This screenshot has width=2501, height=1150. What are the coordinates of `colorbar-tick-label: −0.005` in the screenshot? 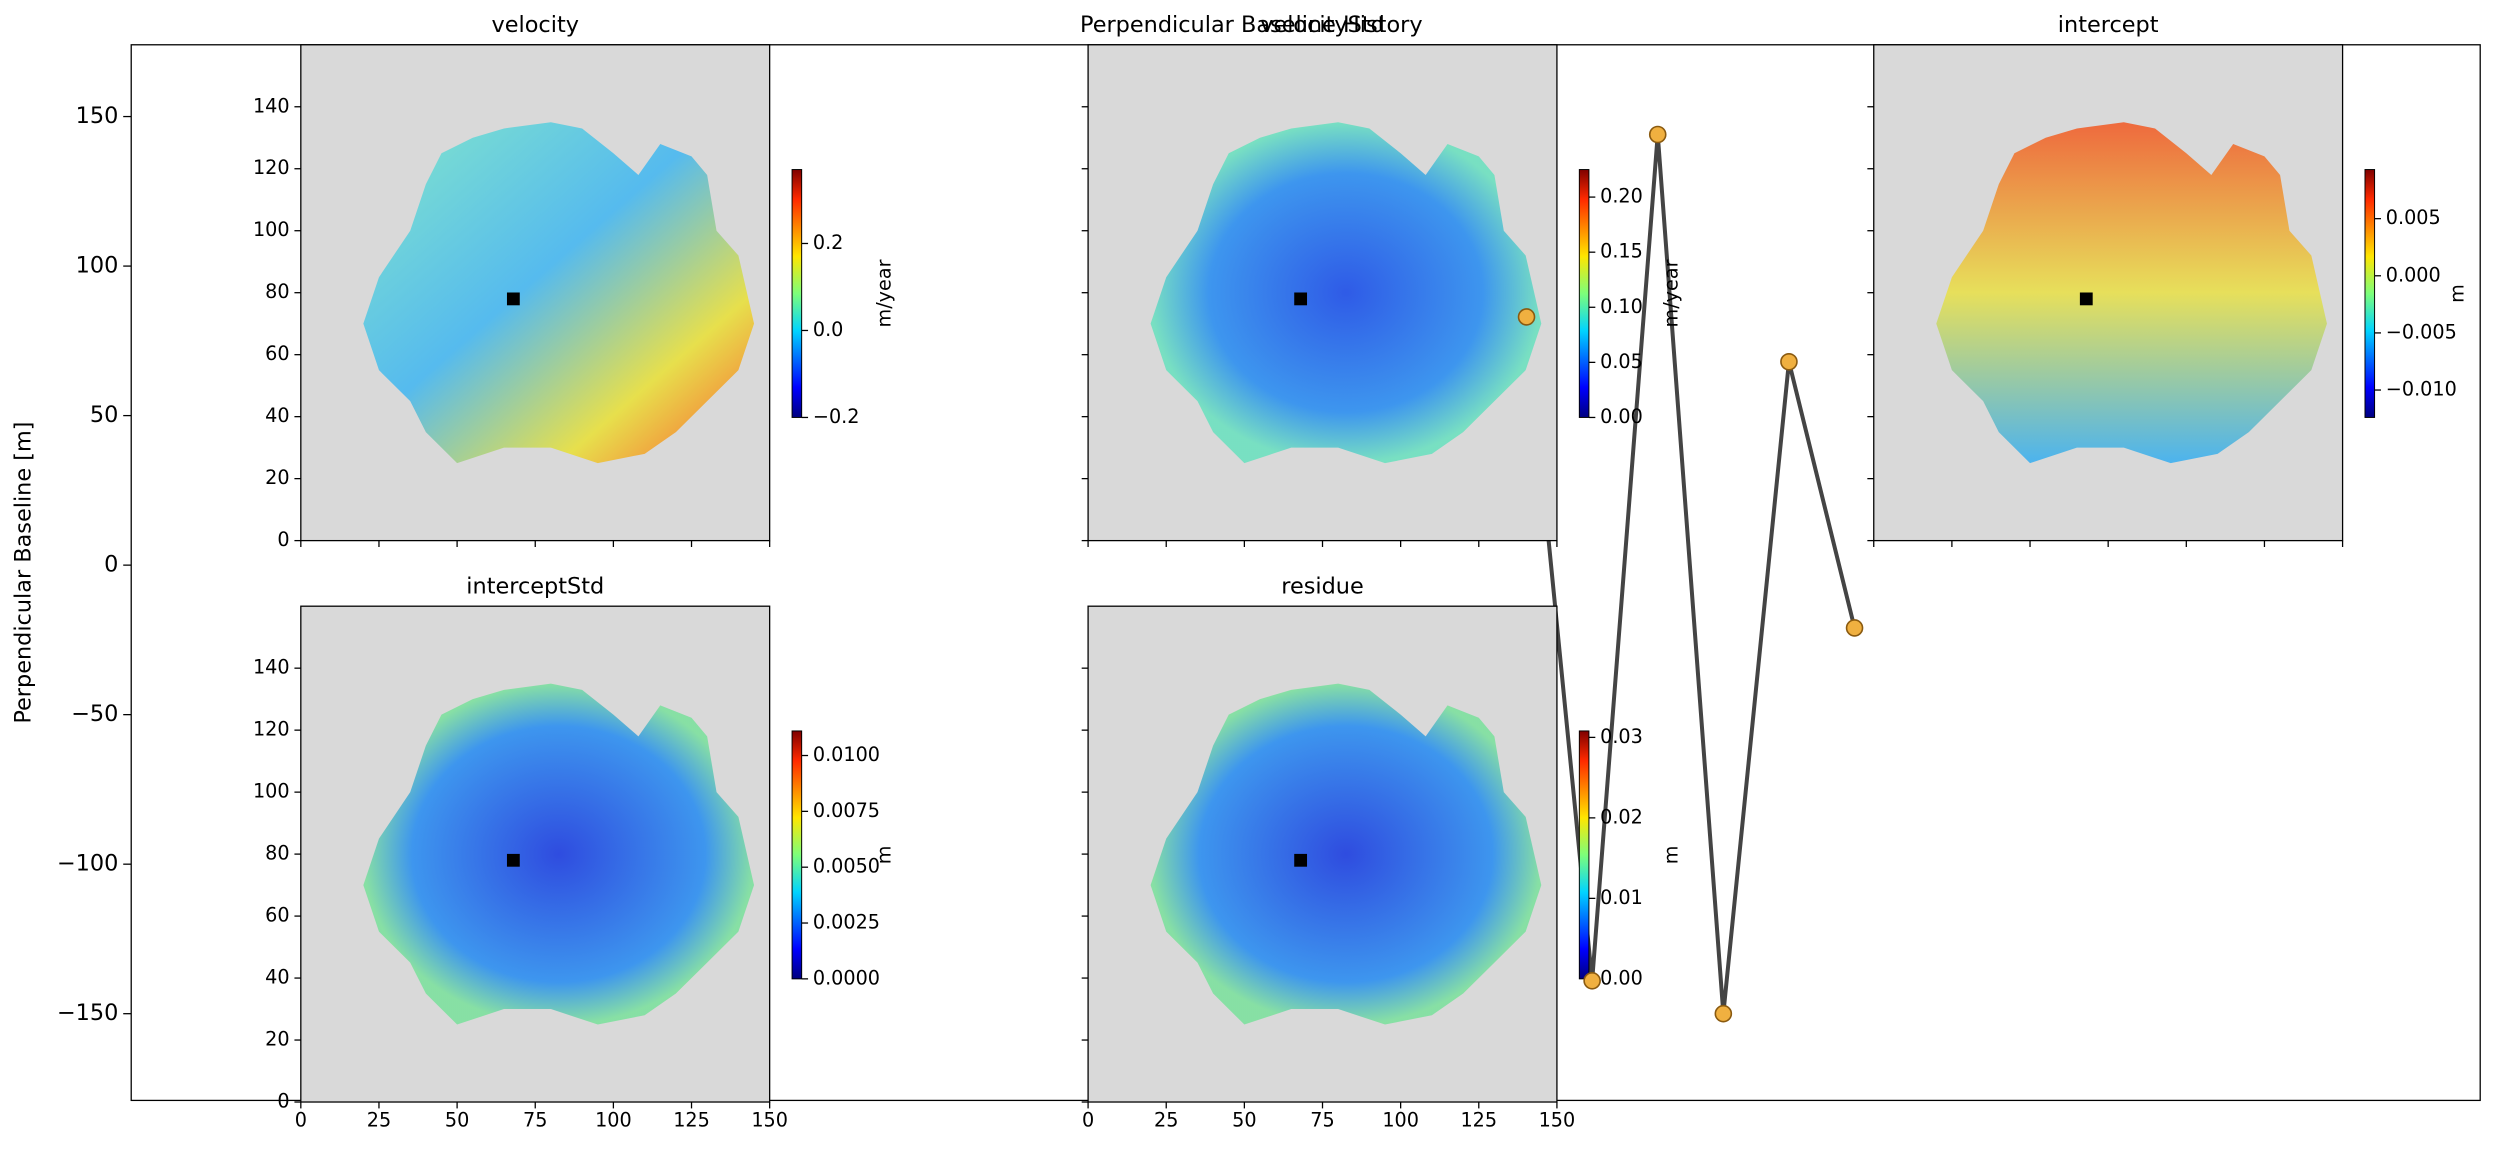 It's located at (2421, 331).